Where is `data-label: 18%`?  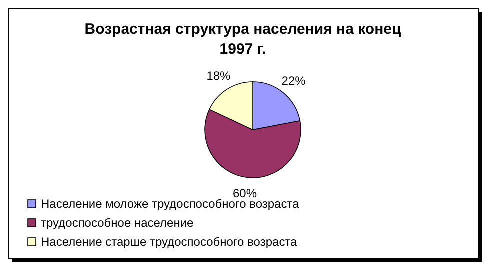 data-label: 18% is located at coordinates (219, 76).